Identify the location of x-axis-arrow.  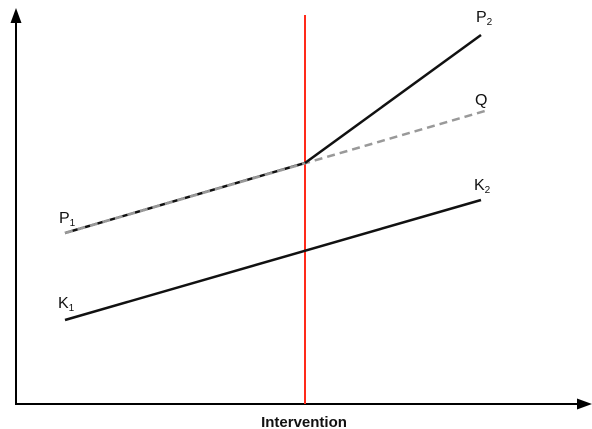
(584, 404).